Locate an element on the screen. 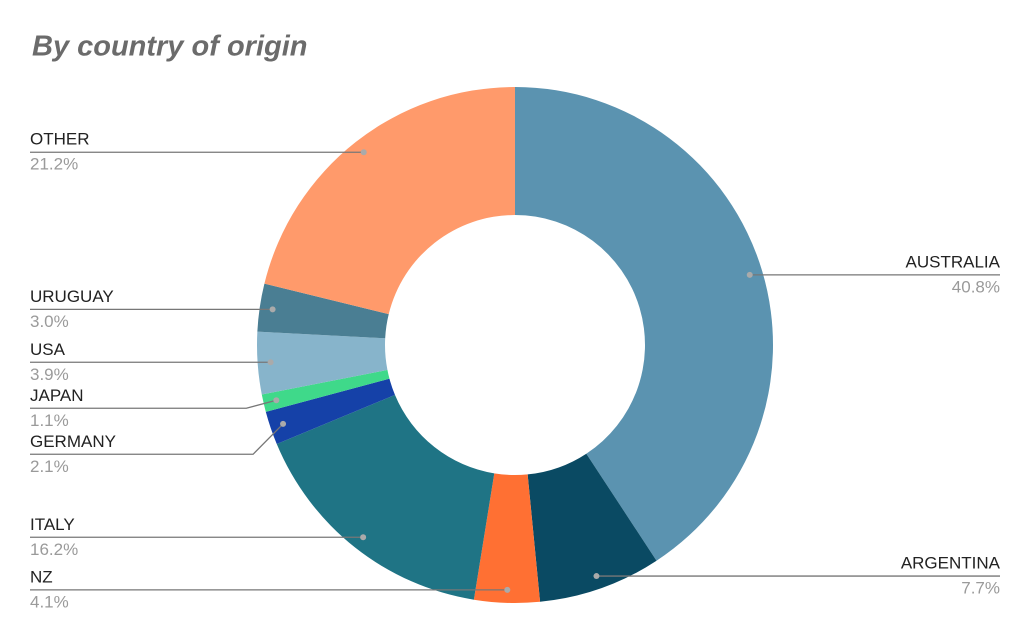  slice-value: 16.2% is located at coordinates (54, 549).